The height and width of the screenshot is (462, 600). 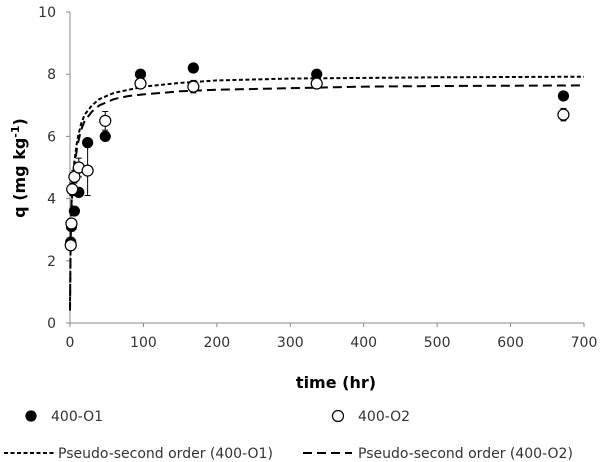 What do you see at coordinates (51, 262) in the screenshot?
I see `y-tick-label: 2` at bounding box center [51, 262].